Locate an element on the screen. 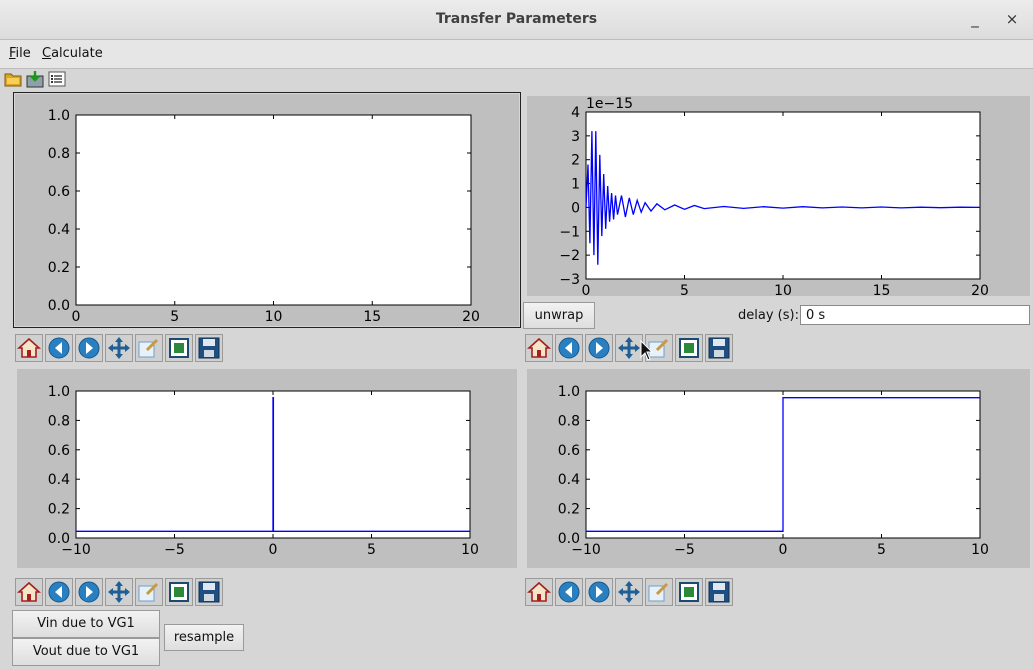 The width and height of the screenshot is (1033, 669). y-tick-label: −3 is located at coordinates (569, 280).